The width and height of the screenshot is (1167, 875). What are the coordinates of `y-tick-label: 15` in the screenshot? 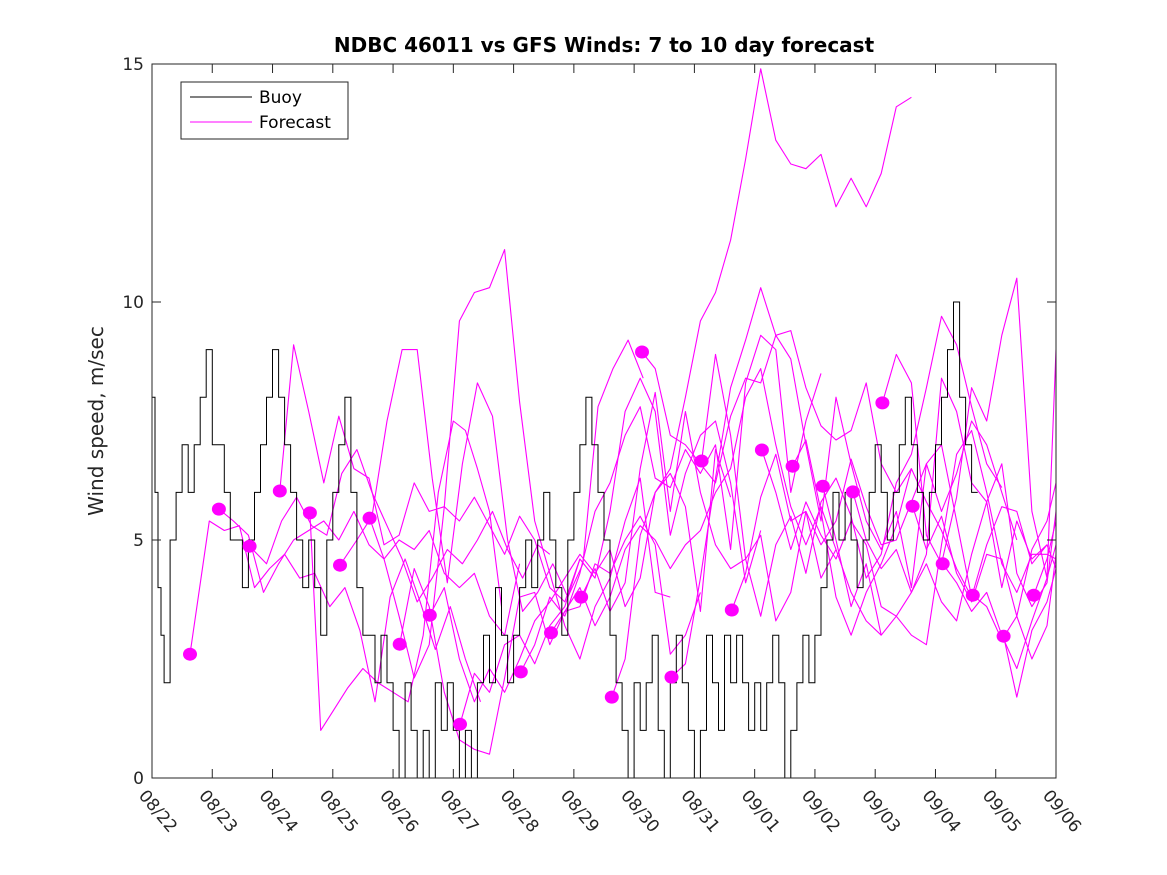 It's located at (133, 65).